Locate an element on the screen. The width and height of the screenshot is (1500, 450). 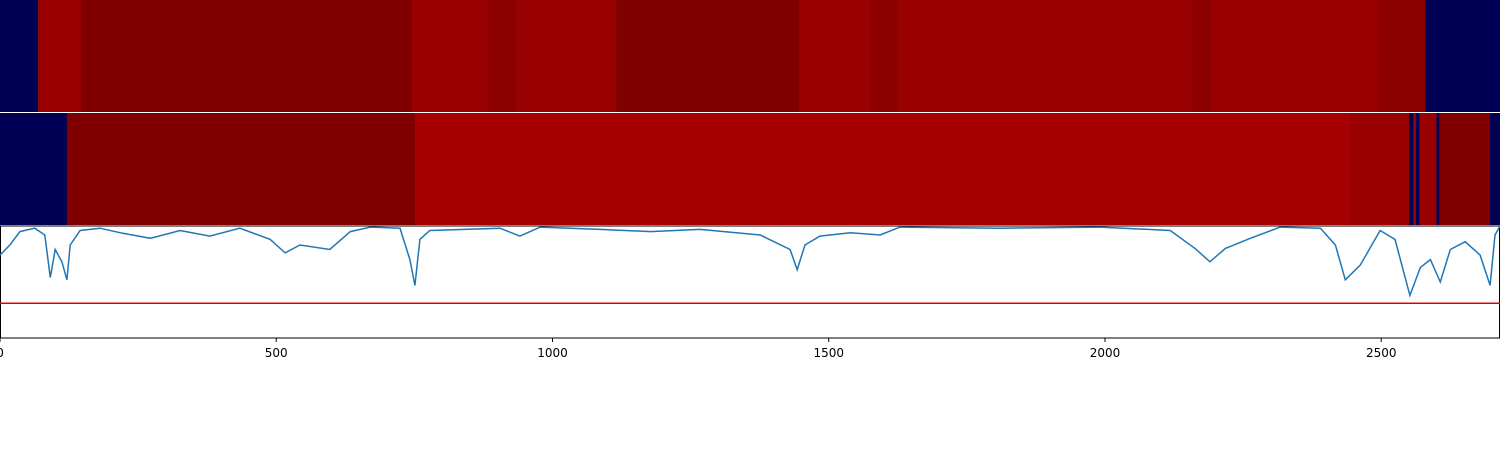
x-tick-label: 0 is located at coordinates (2, 353).